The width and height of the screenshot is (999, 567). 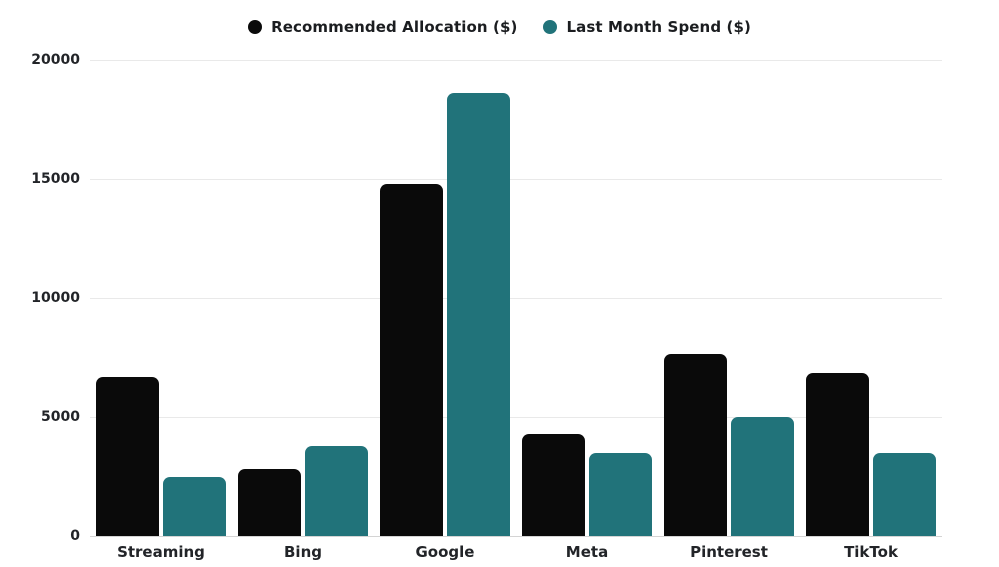 I want to click on y-axis-tick-label-20000: 20000, so click(x=55, y=60).